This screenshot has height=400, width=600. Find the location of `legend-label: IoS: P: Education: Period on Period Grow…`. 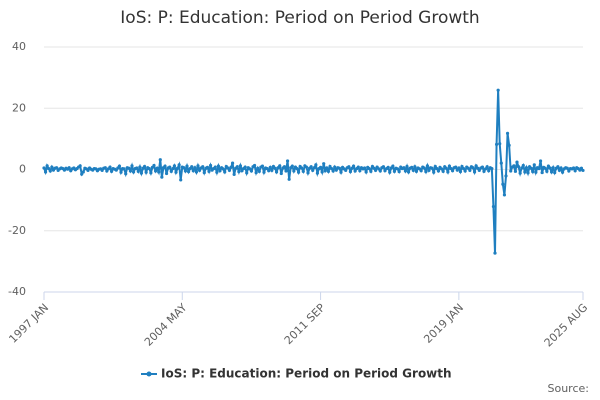

legend-label: IoS: P: Education: Period on Period Grow… is located at coordinates (306, 374).